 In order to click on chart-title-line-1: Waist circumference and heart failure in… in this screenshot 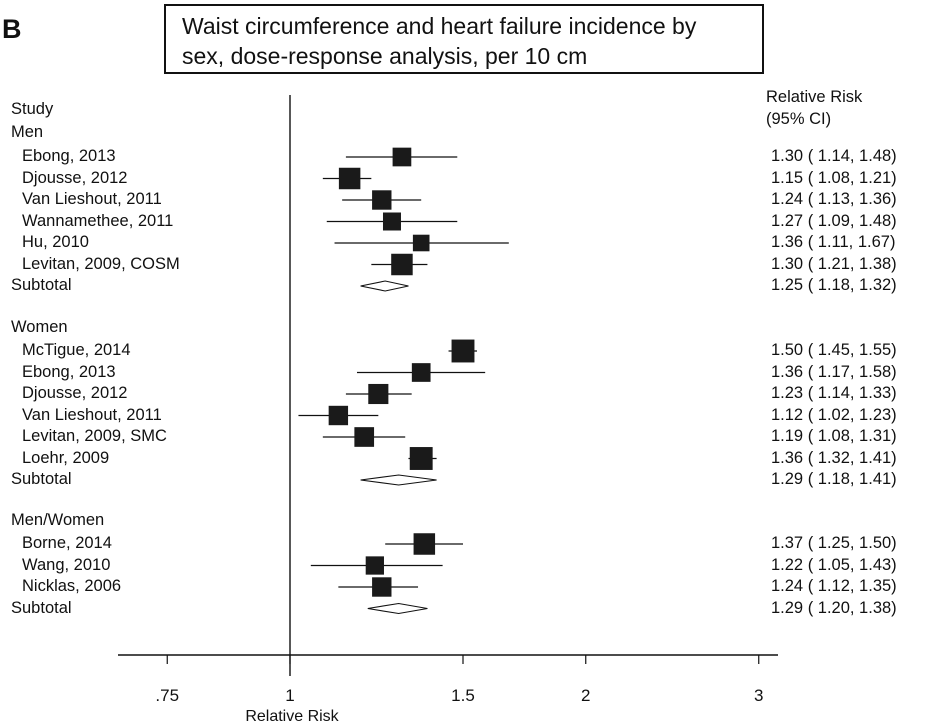, I will do `click(439, 26)`.